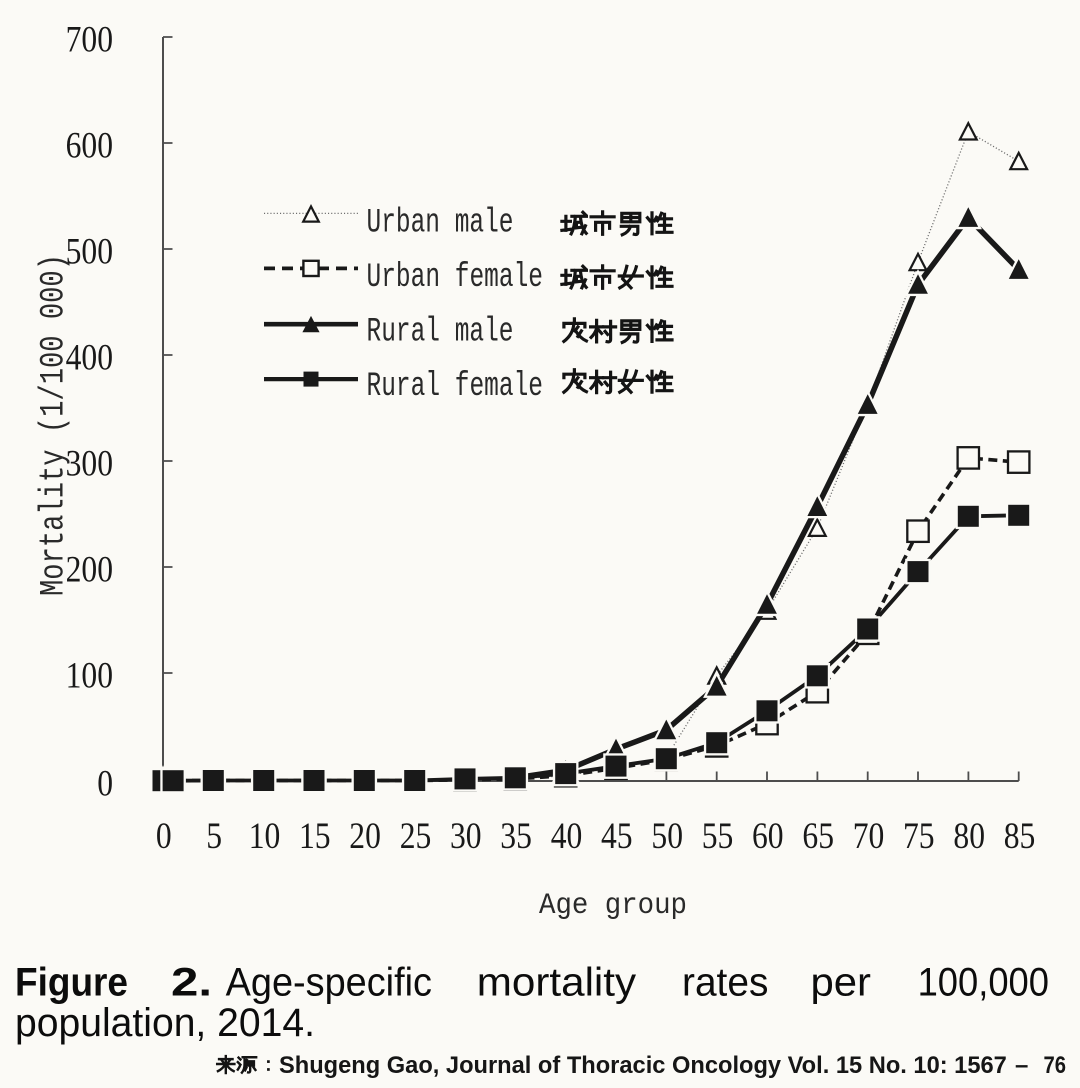  What do you see at coordinates (919, 836) in the screenshot?
I see `svg-text: 75` at bounding box center [919, 836].